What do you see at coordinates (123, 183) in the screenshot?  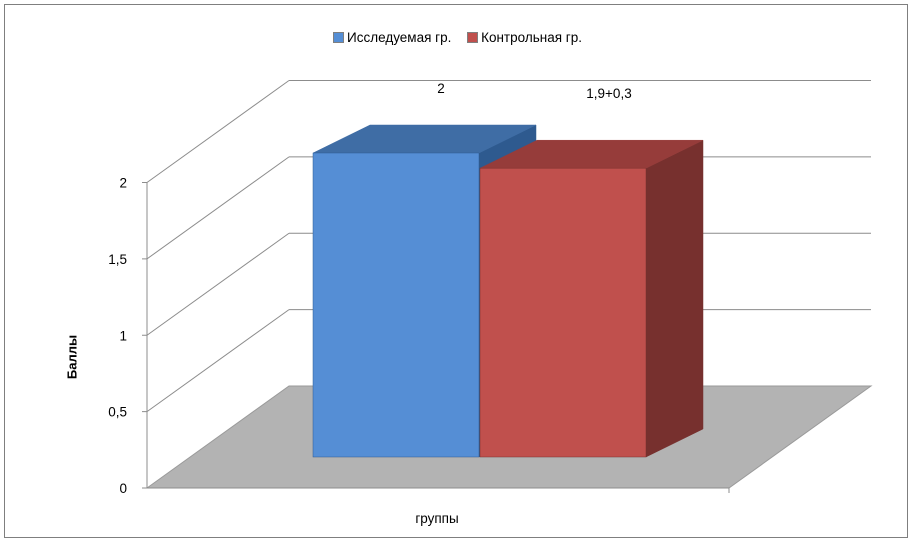 I see `y-tick-label: 2` at bounding box center [123, 183].